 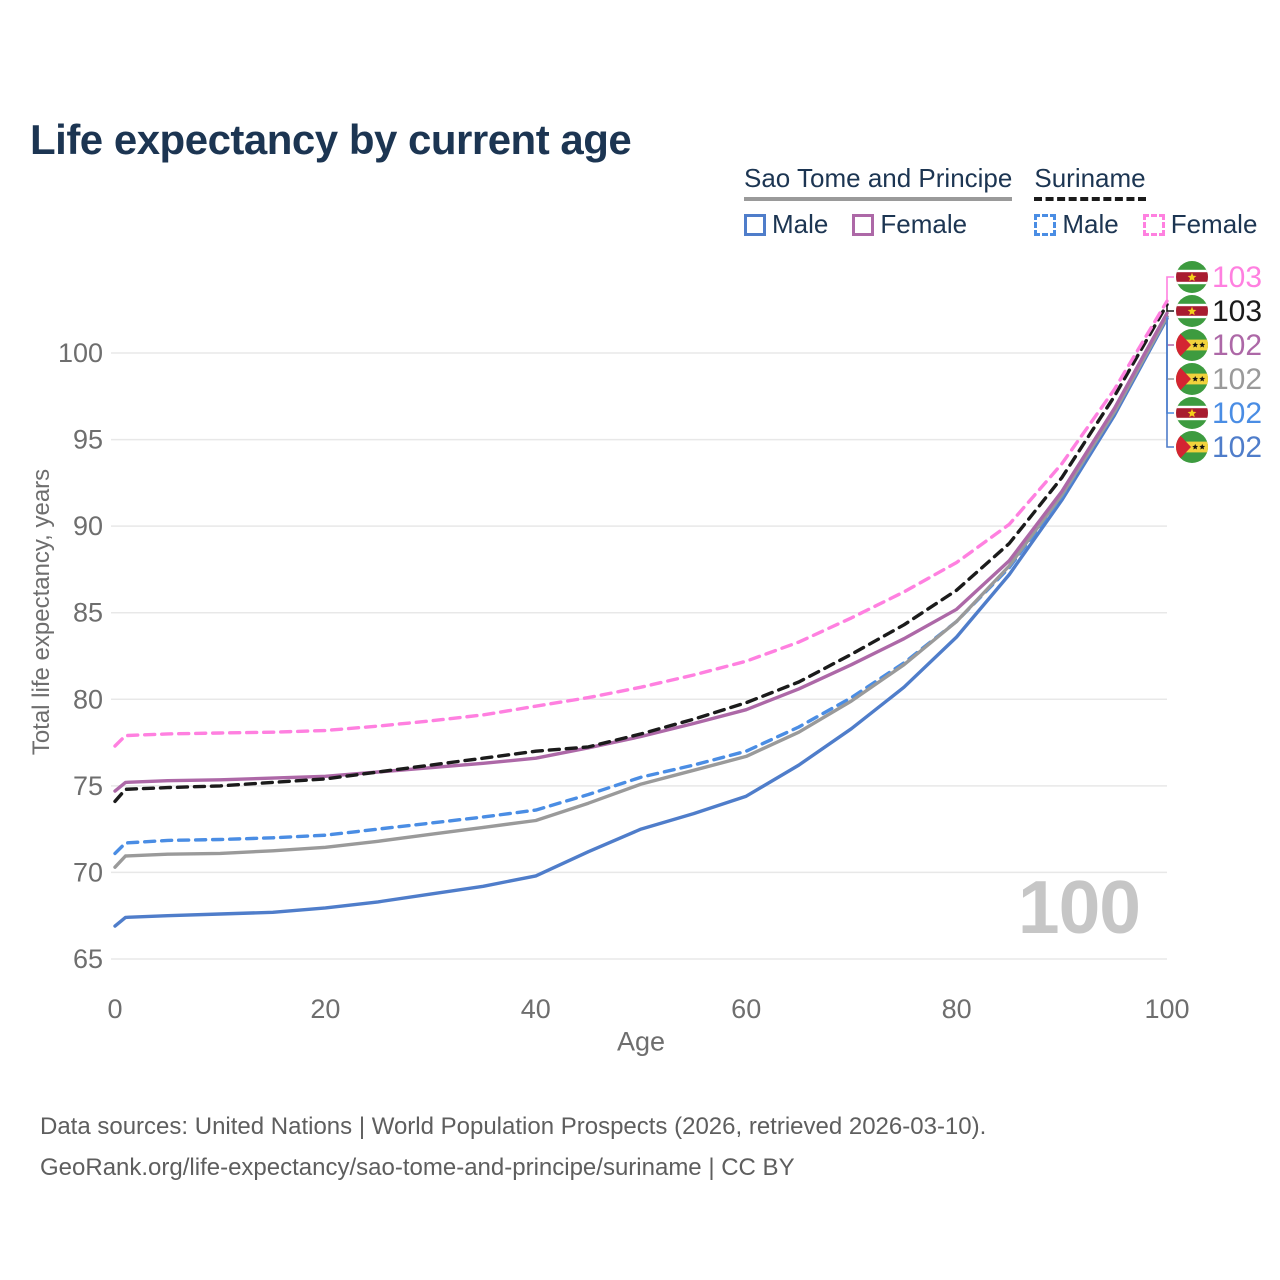 I want to click on x-tick-label: 0, so click(x=114, y=1009).